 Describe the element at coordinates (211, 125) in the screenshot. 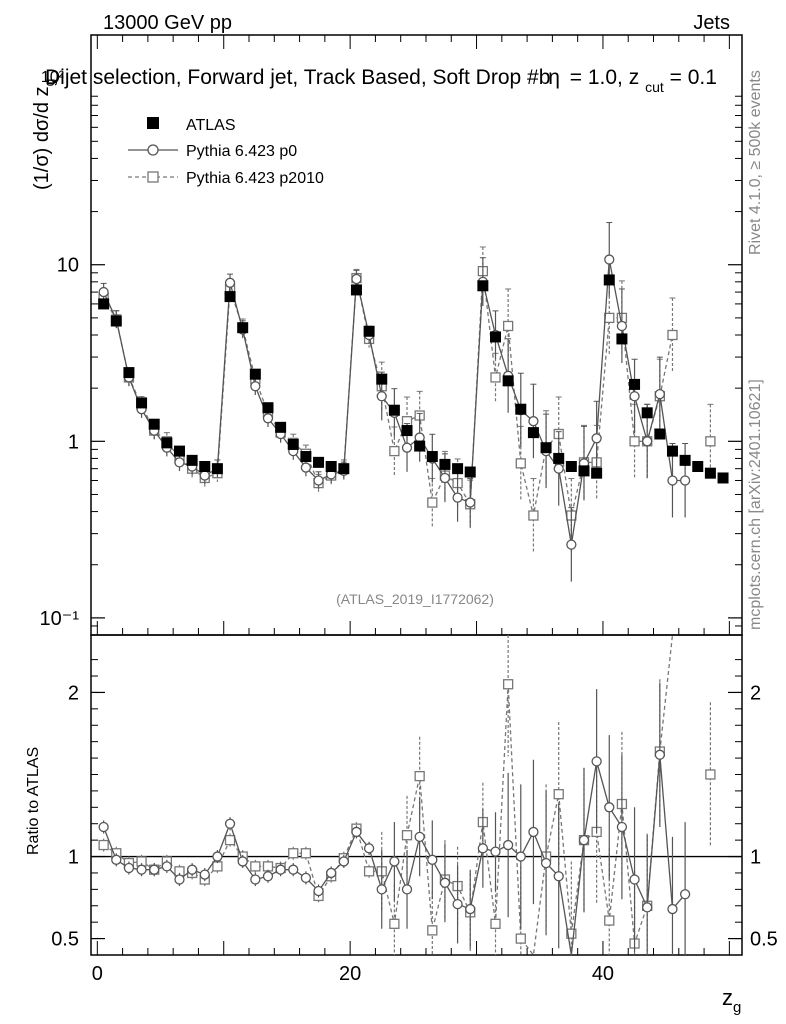

I see `legend-label-atlas: ATLAS` at that location.